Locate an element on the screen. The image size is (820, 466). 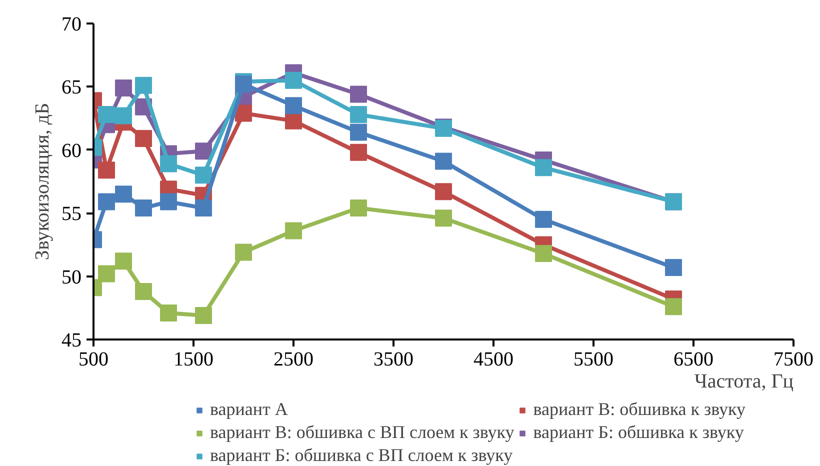
x-tick-label: 4500 is located at coordinates (494, 359).